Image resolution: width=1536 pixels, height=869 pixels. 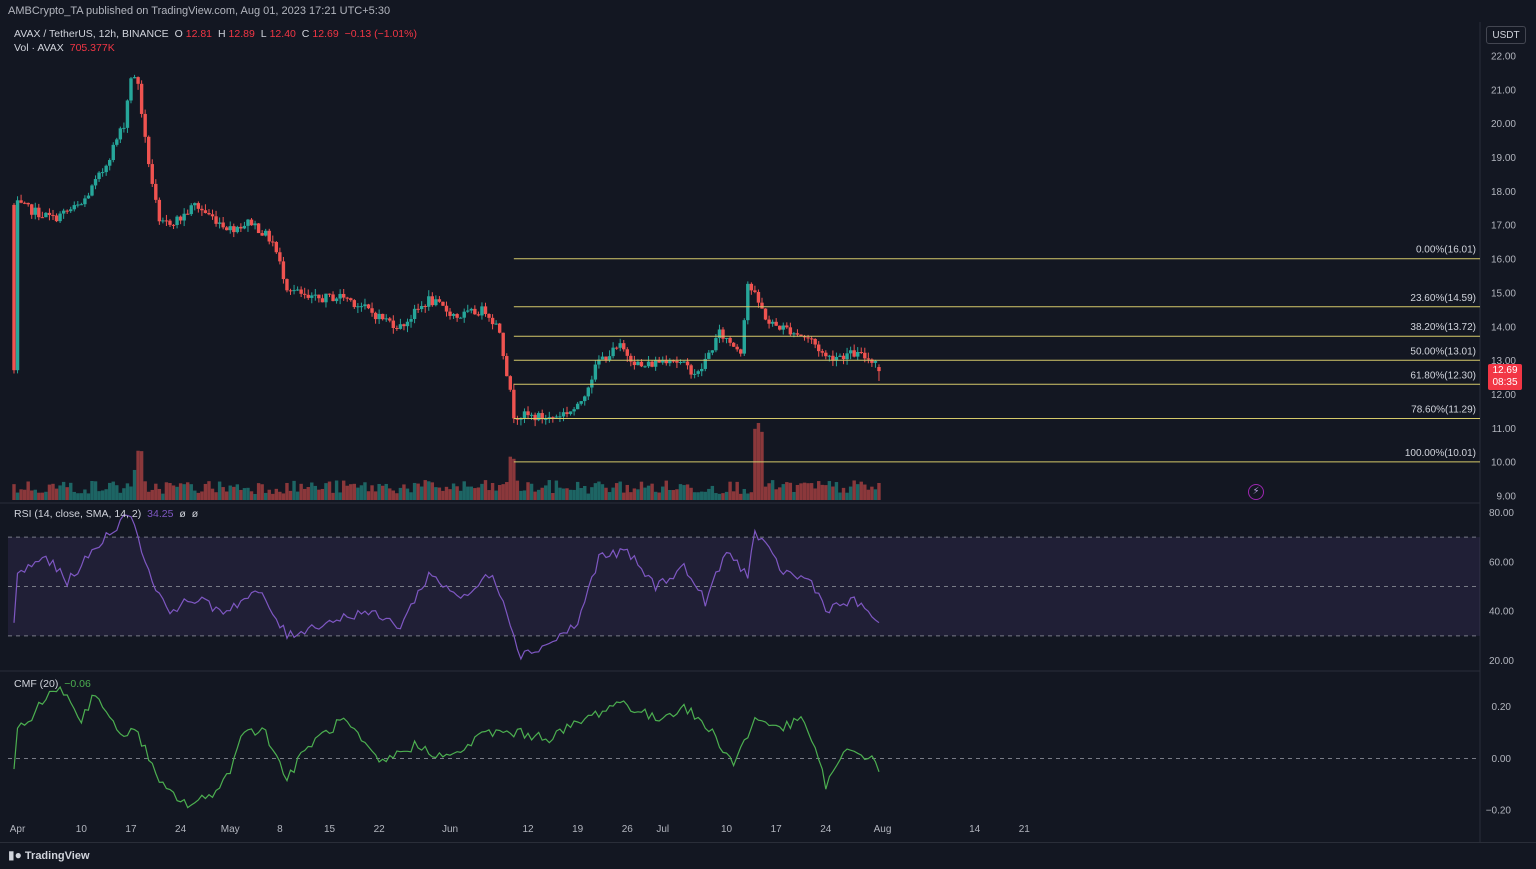 I want to click on fib-level-label: 38.20%(13.72), so click(x=1443, y=327).